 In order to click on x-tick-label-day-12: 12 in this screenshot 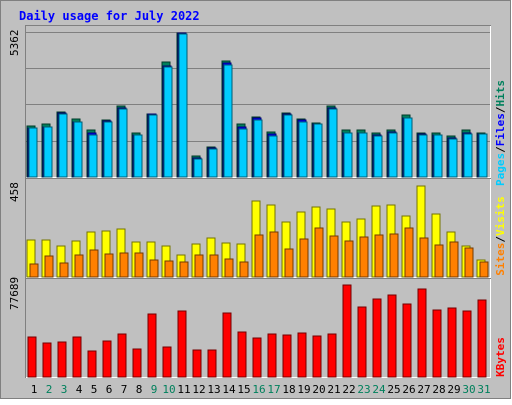, I will do `click(198, 389)`.